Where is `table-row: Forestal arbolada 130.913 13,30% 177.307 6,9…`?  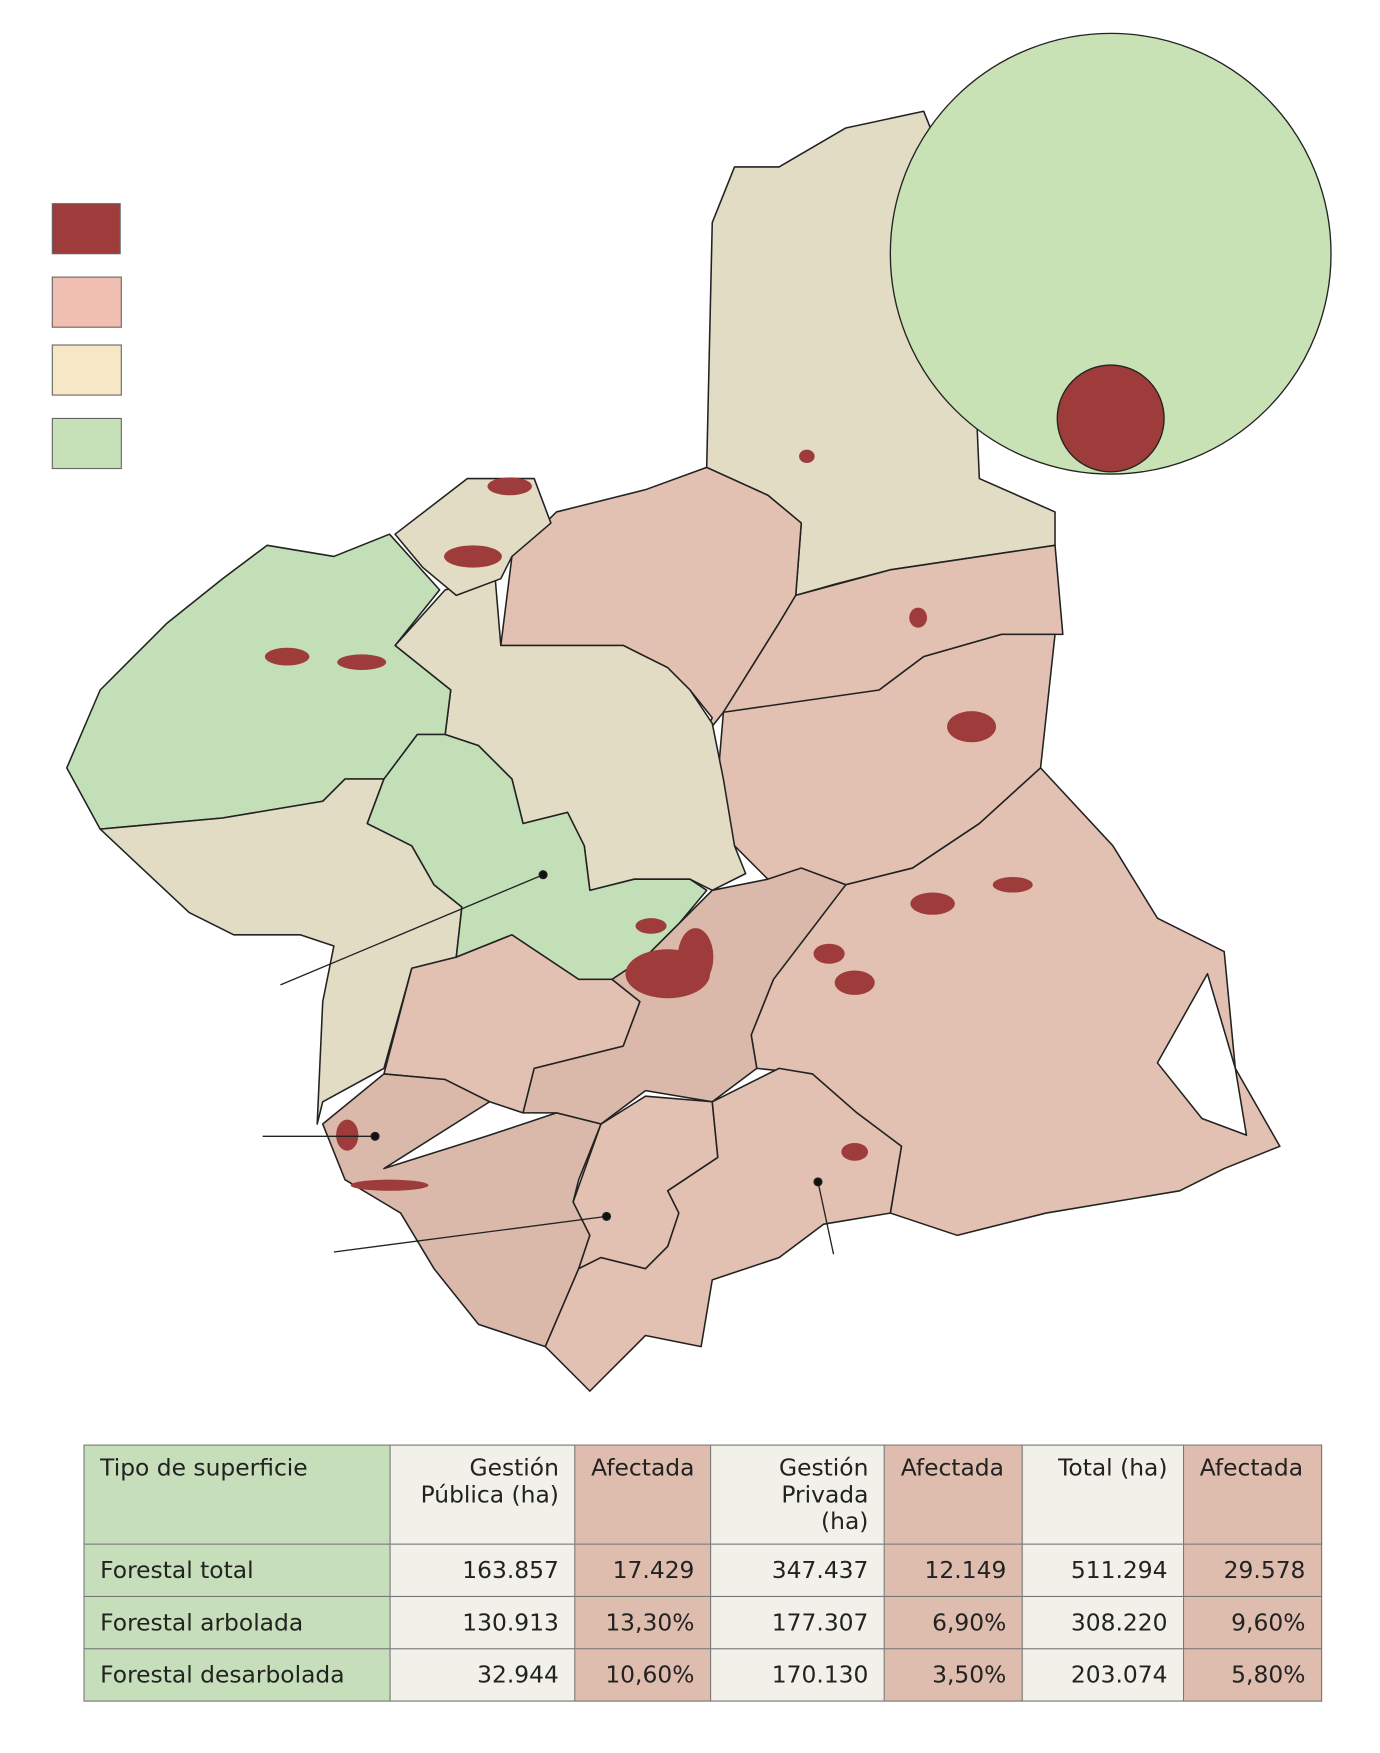 table-row: Forestal arbolada 130.913 13,30% 177.307 6,9… is located at coordinates (703, 1622).